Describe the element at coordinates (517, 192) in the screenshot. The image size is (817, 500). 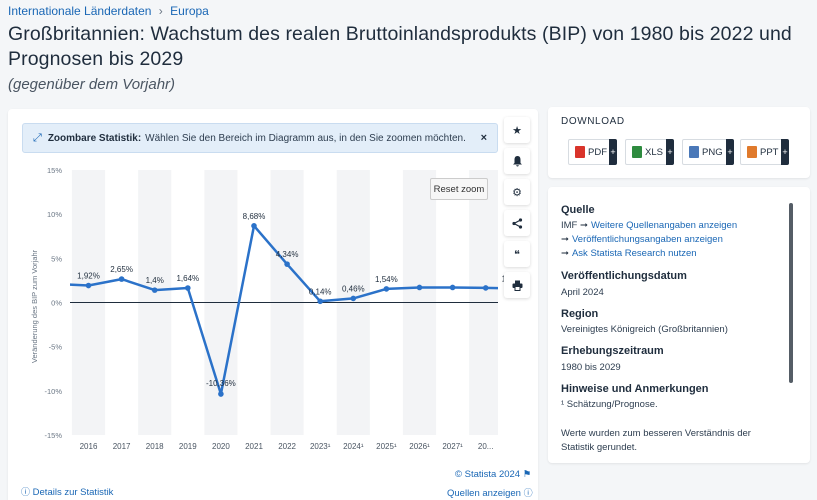
I see `gear-icon: ⚙` at that location.